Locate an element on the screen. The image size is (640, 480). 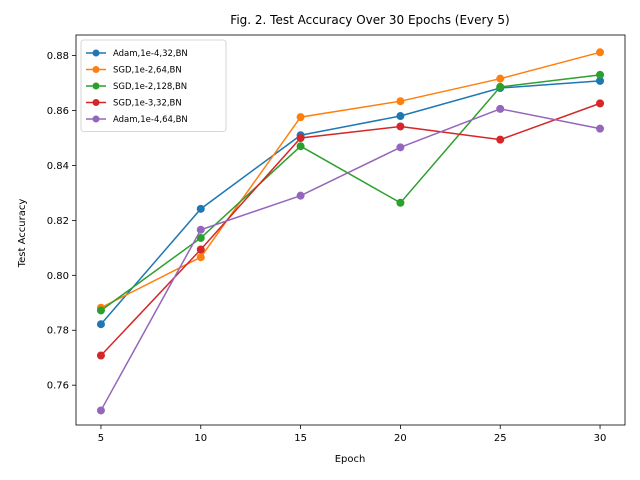
legend-frame is located at coordinates (153, 85).